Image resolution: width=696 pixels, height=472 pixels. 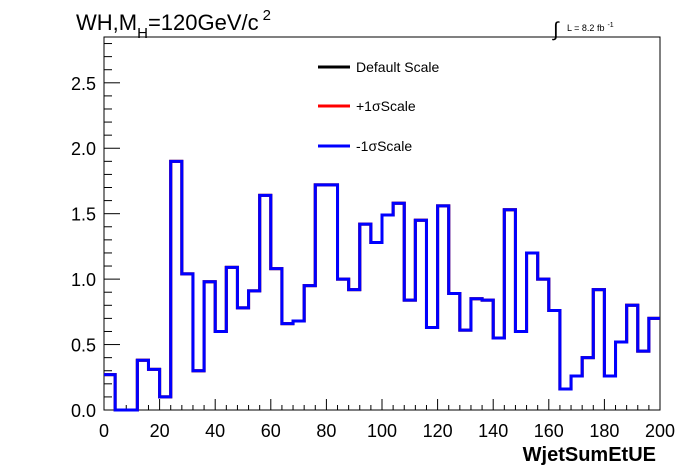 I want to click on x-tick-label: 160, so click(x=549, y=431).